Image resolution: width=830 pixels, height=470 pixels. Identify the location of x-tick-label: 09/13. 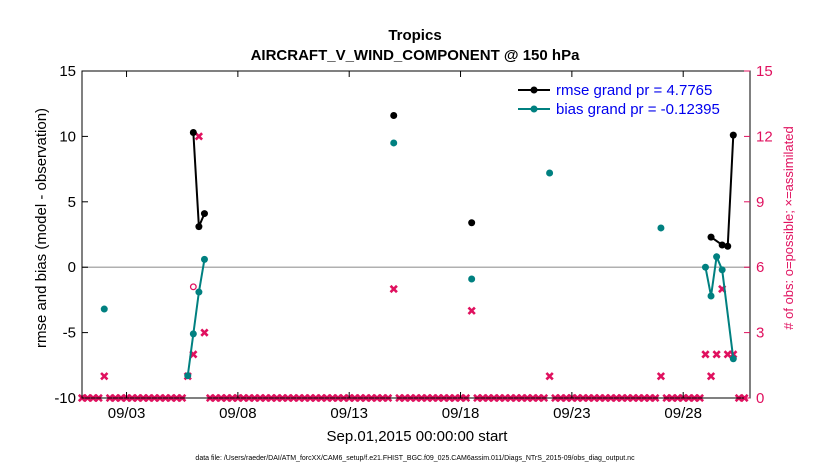
(349, 413).